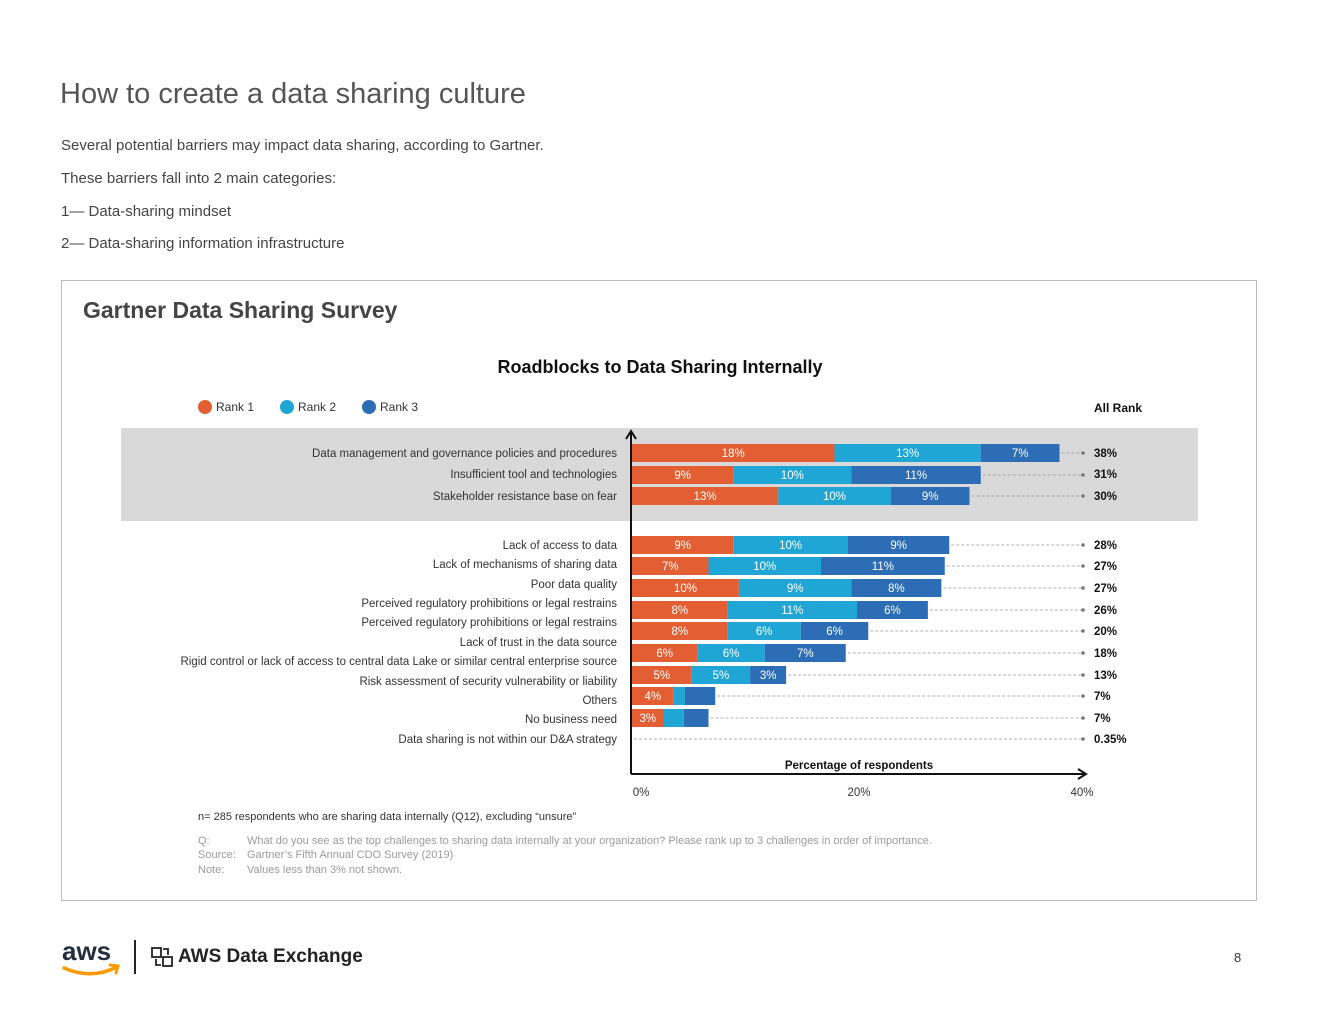 This screenshot has width=1320, height=1020. What do you see at coordinates (859, 766) in the screenshot?
I see `x-axis-title: Percentage of respondents` at bounding box center [859, 766].